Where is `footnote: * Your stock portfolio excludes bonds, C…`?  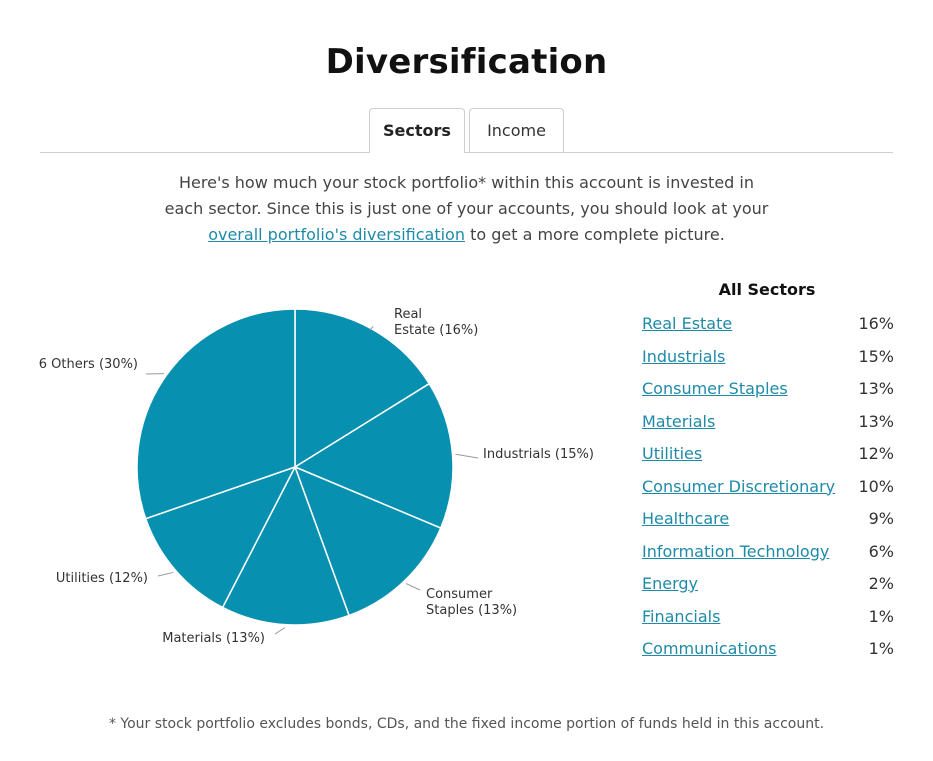
footnote: * Your stock portfolio excludes bonds, C… is located at coordinates (466, 724).